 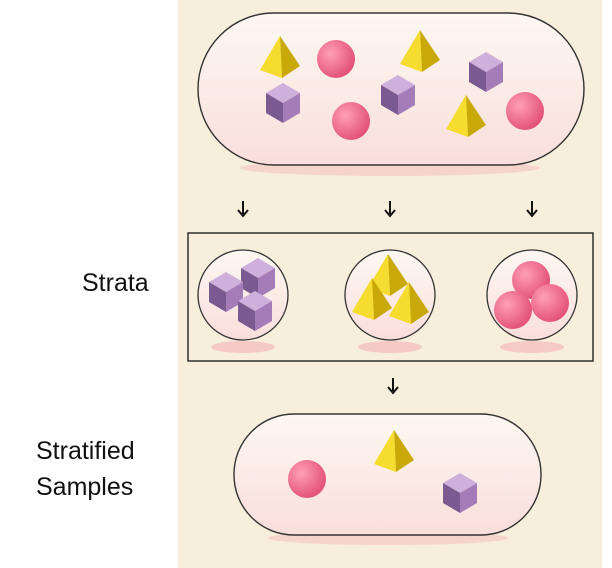 What do you see at coordinates (85, 487) in the screenshot?
I see `stratified-label-line2: Samples` at bounding box center [85, 487].